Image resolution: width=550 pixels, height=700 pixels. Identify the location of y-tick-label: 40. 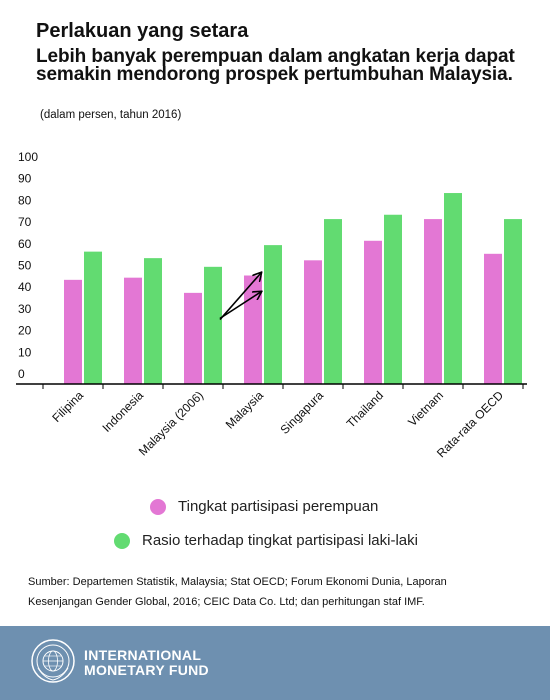
(25, 287).